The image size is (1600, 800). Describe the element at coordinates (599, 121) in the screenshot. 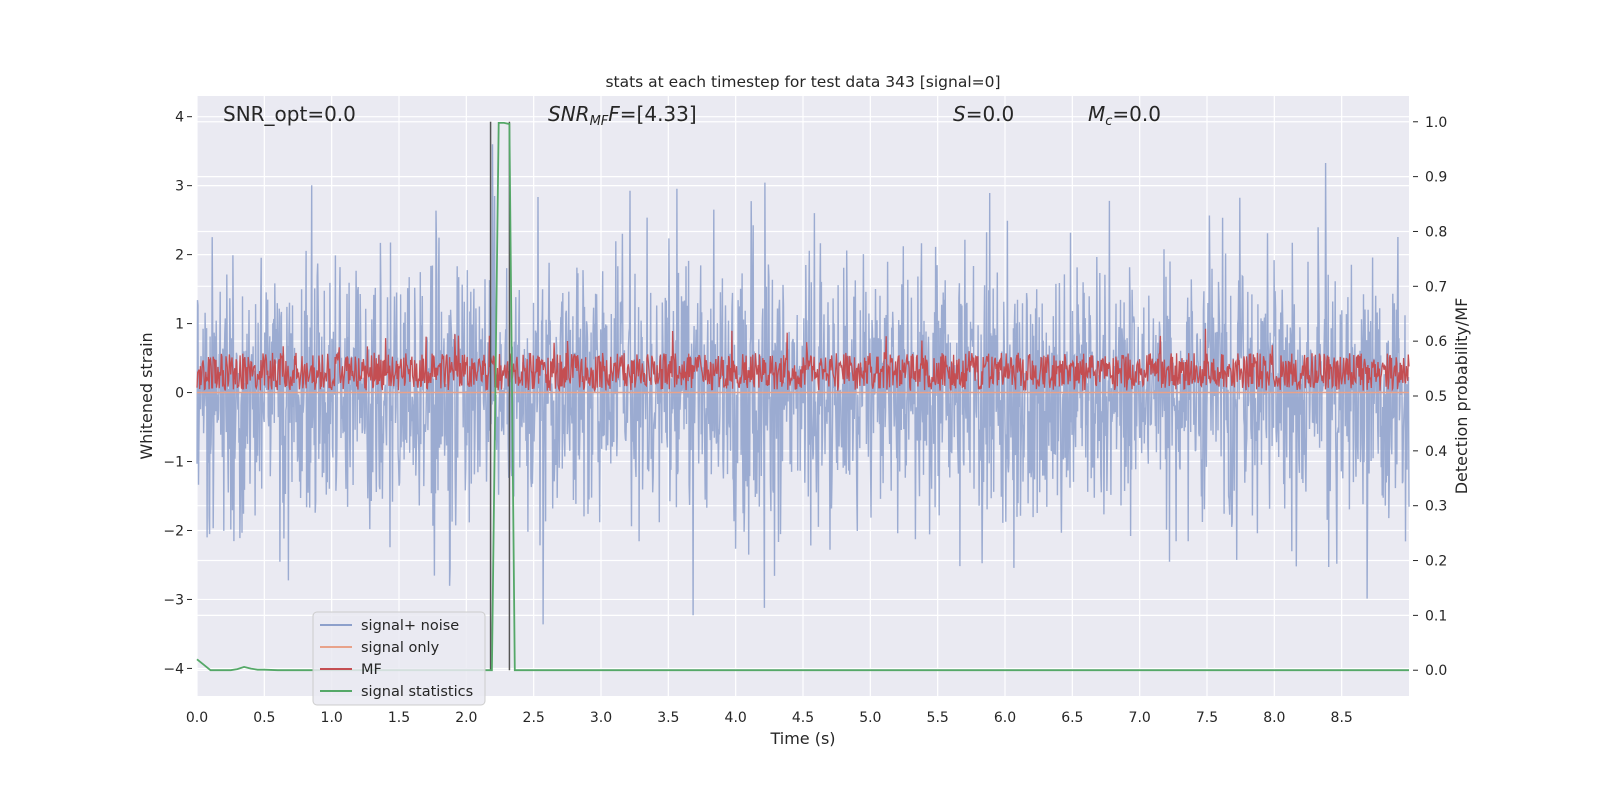

I see `snr-mf-sub: MF` at that location.